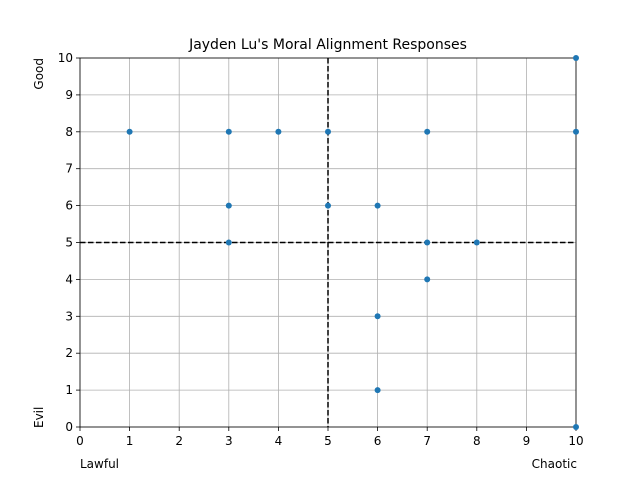  What do you see at coordinates (327, 45) in the screenshot?
I see `chart-title: Jayden Lu's Moral Alignment Responses` at bounding box center [327, 45].